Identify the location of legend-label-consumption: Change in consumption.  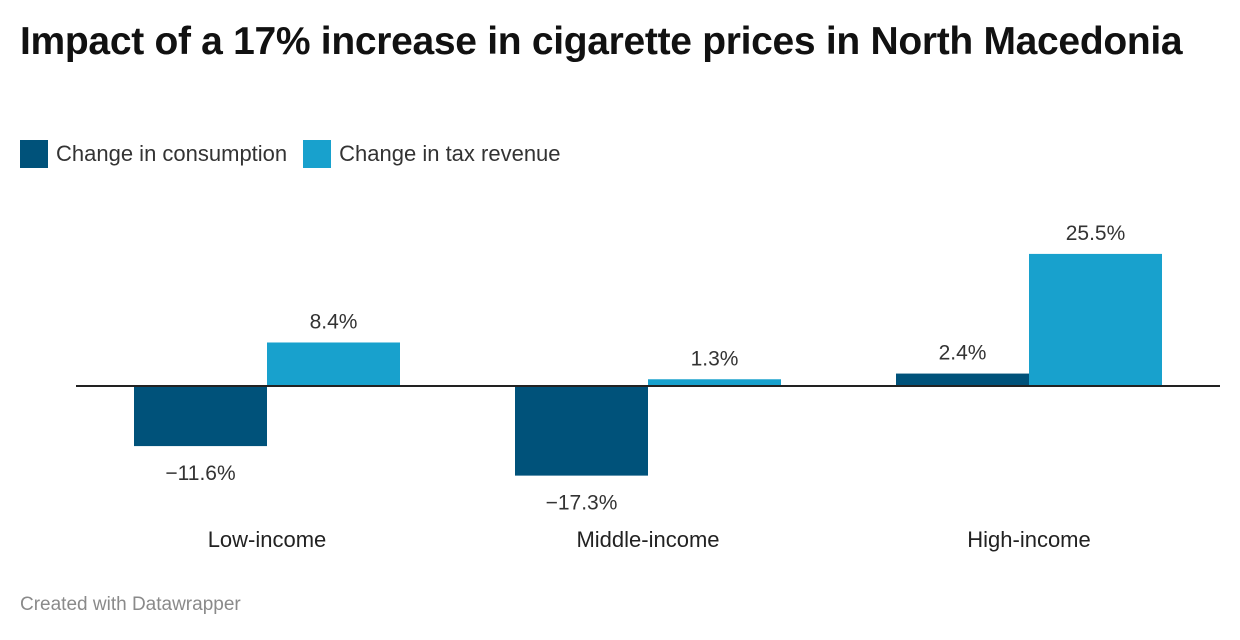
(172, 153).